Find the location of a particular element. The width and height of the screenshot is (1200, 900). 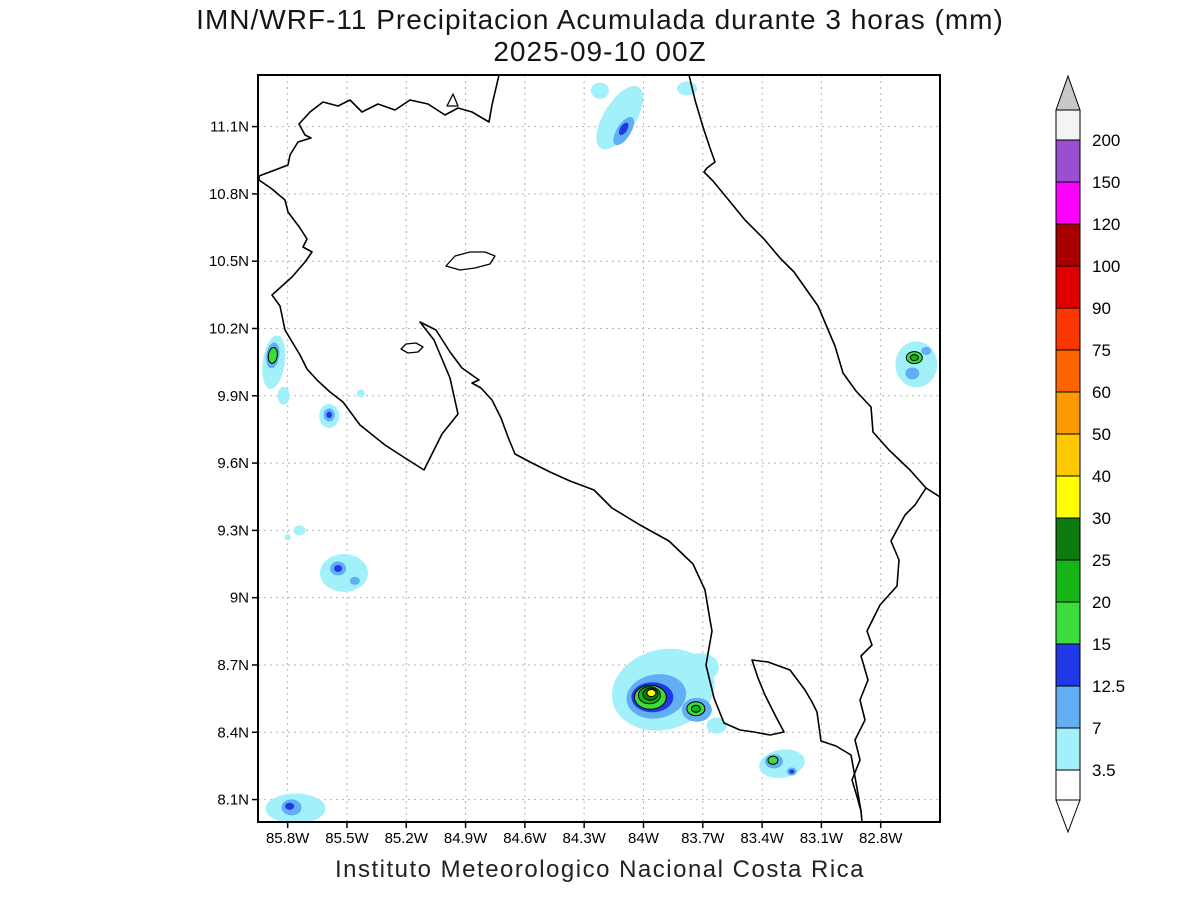

colorbar-label-120: 120 is located at coordinates (1106, 224).